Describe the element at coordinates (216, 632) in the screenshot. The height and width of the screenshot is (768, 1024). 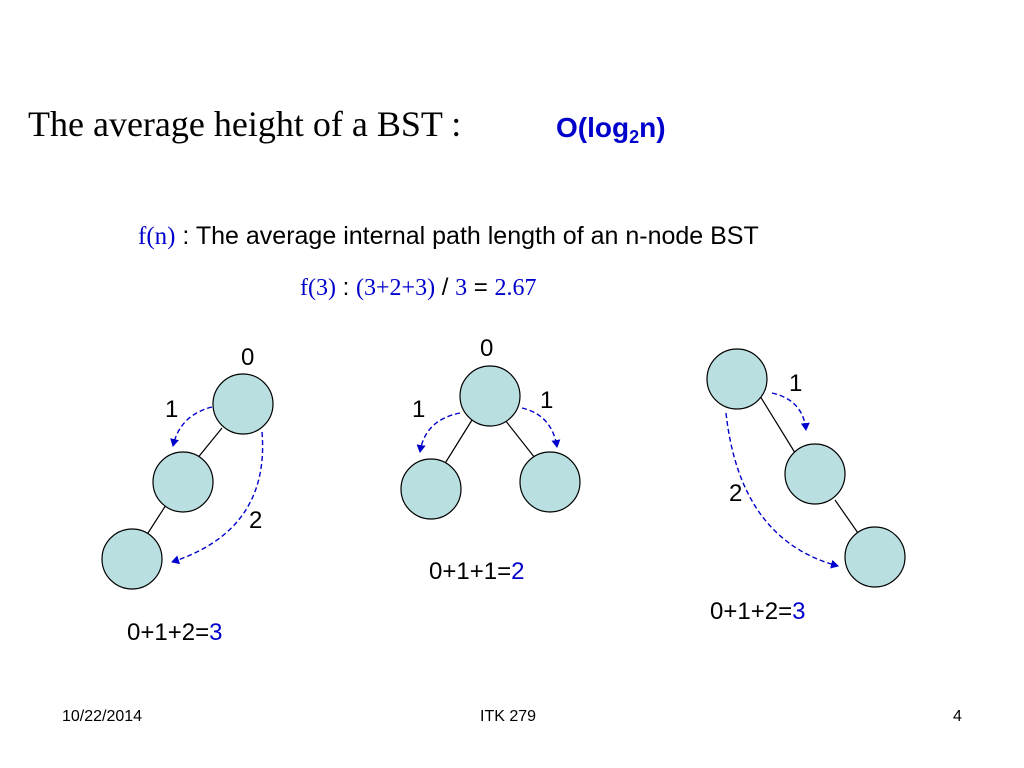
I see `tree1-sum-result: 3` at that location.